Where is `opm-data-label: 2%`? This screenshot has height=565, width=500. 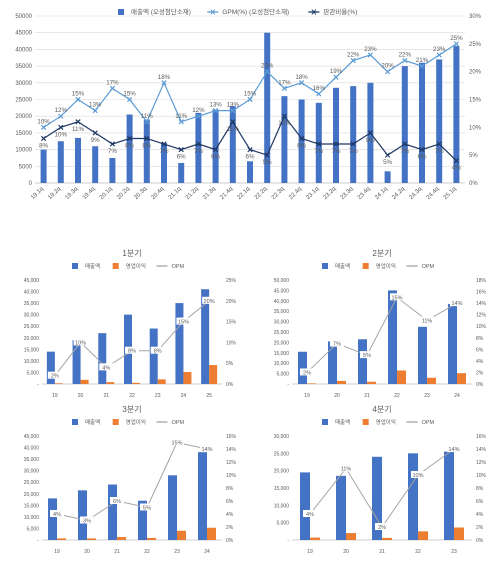
opm-data-label: 2% is located at coordinates (382, 528).